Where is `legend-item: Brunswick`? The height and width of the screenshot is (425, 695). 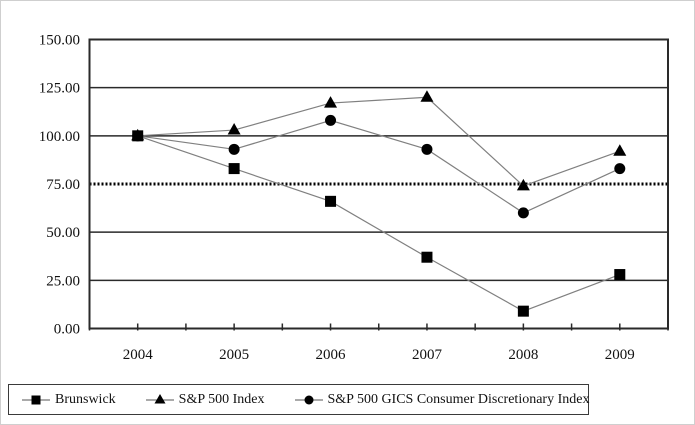
legend-item: Brunswick is located at coordinates (69, 400).